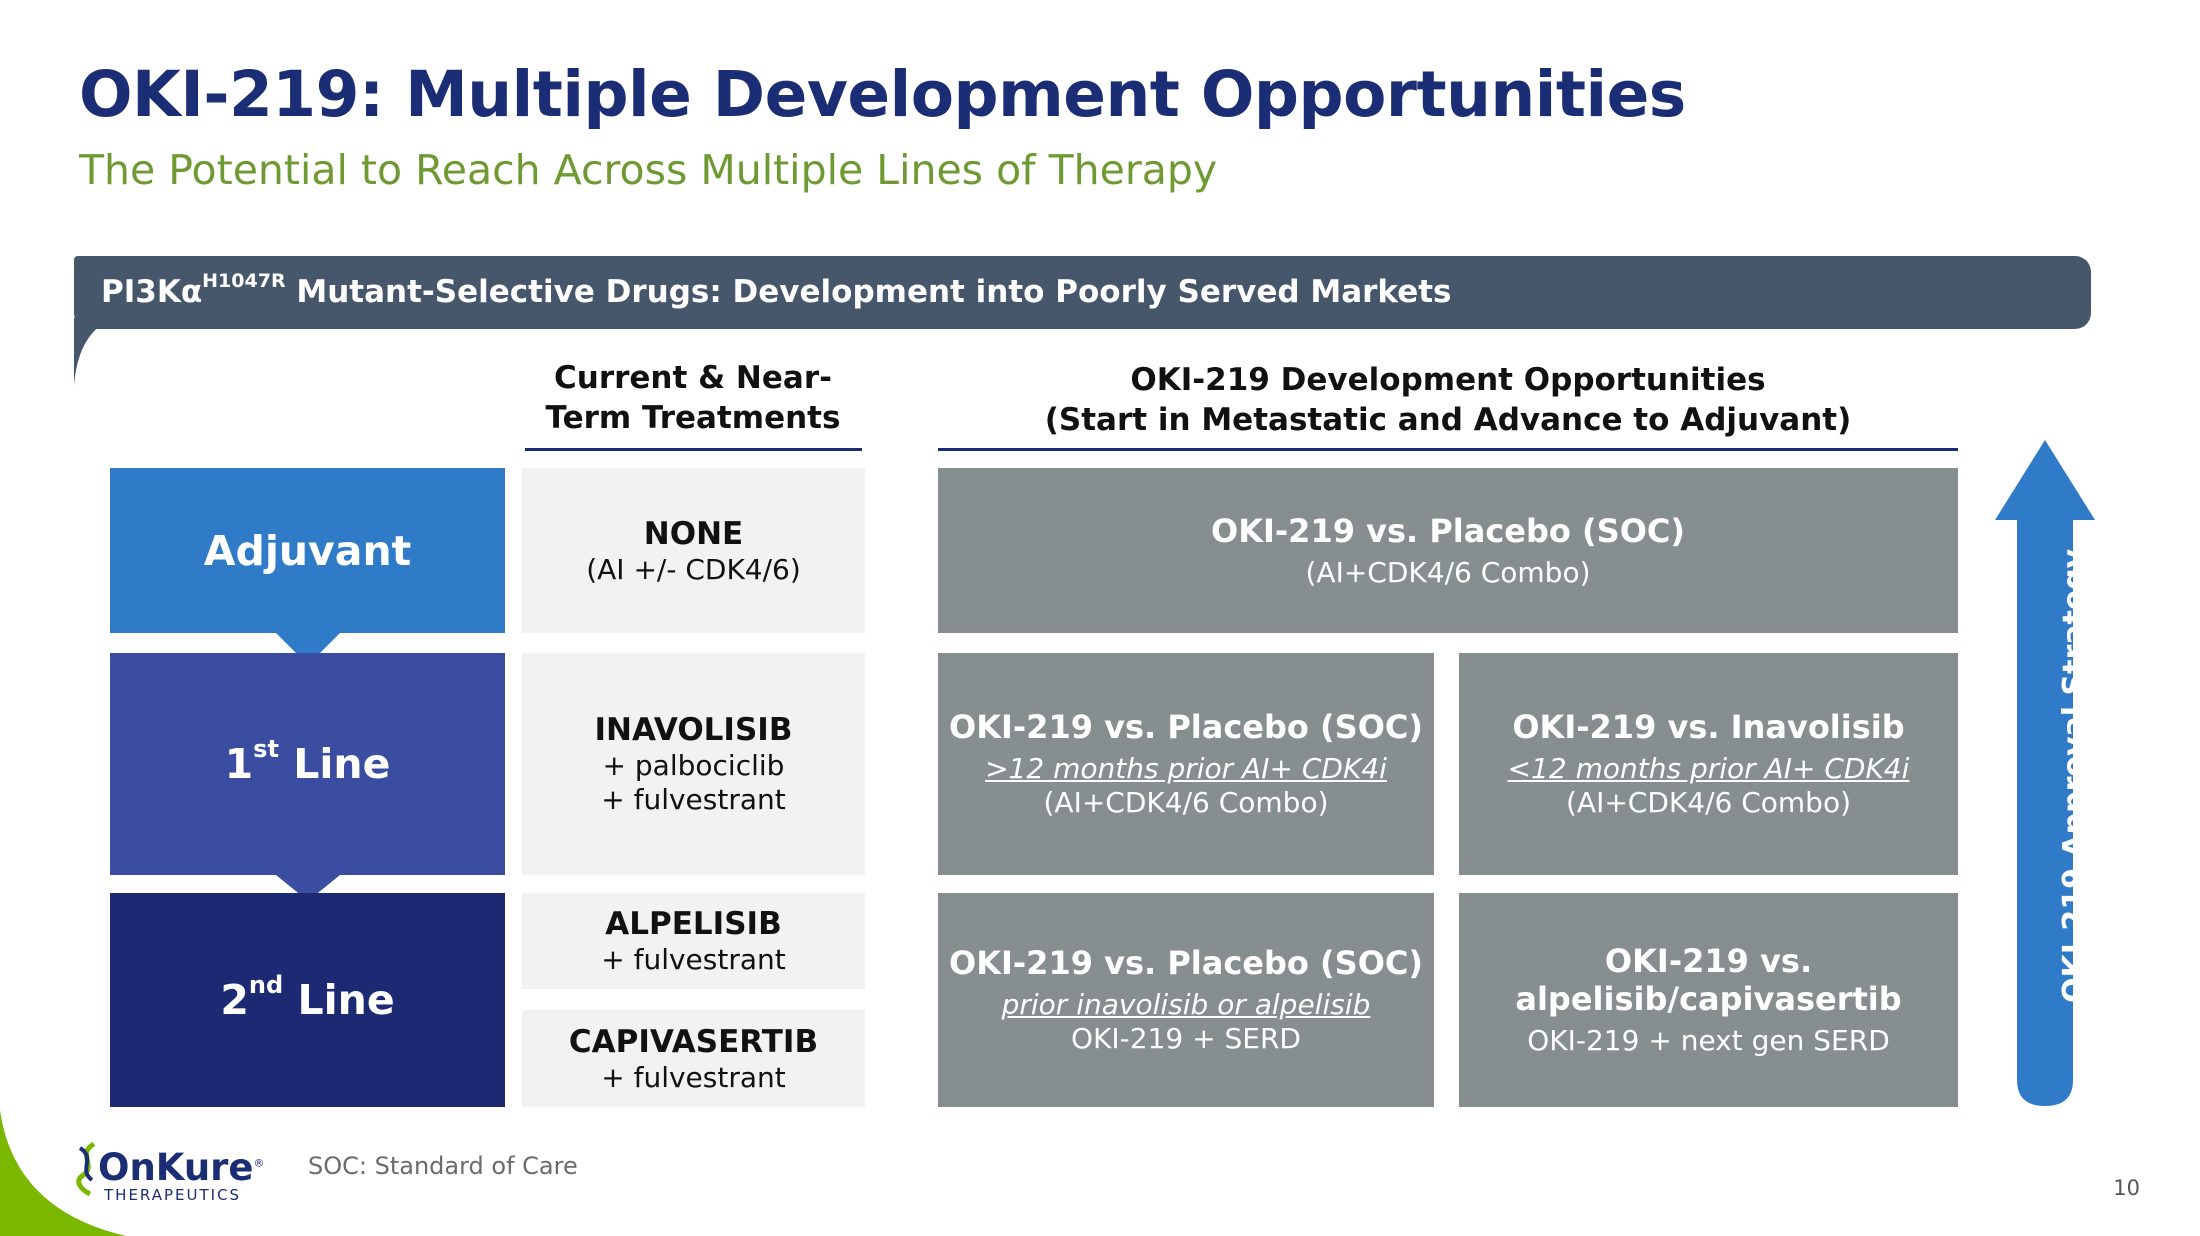 This screenshot has width=2200, height=1236. What do you see at coordinates (2045, 773) in the screenshot?
I see `approval-arrow-icon` at bounding box center [2045, 773].